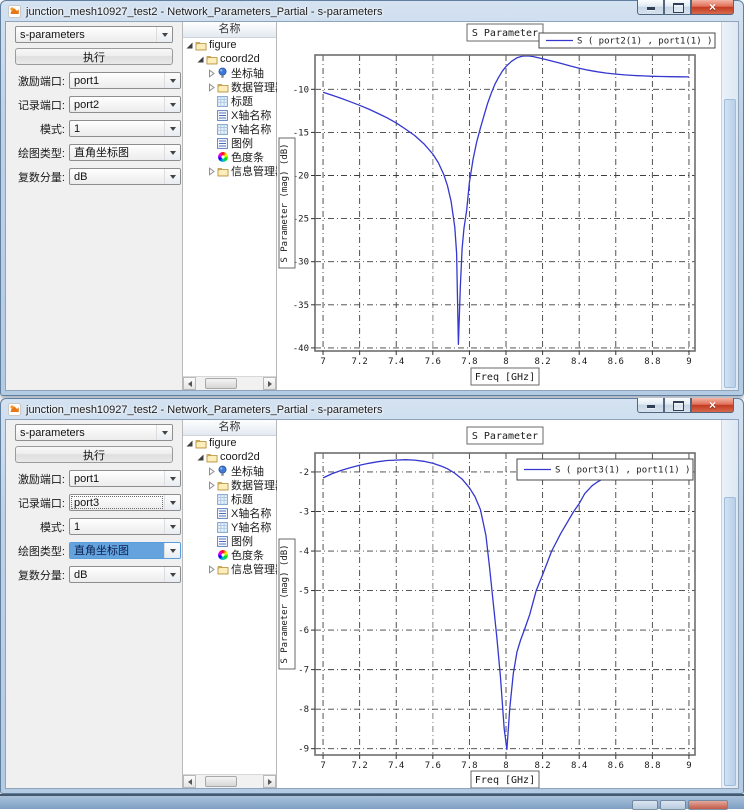 This screenshot has height=810, width=744. I want to click on field-label: 绘图类型:, so click(41, 153).